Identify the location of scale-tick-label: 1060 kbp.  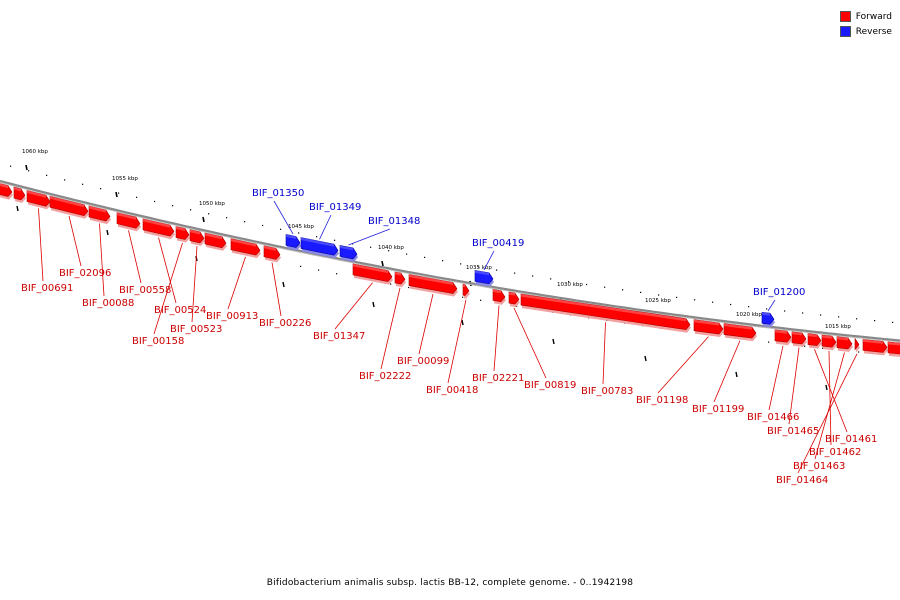
(35, 152).